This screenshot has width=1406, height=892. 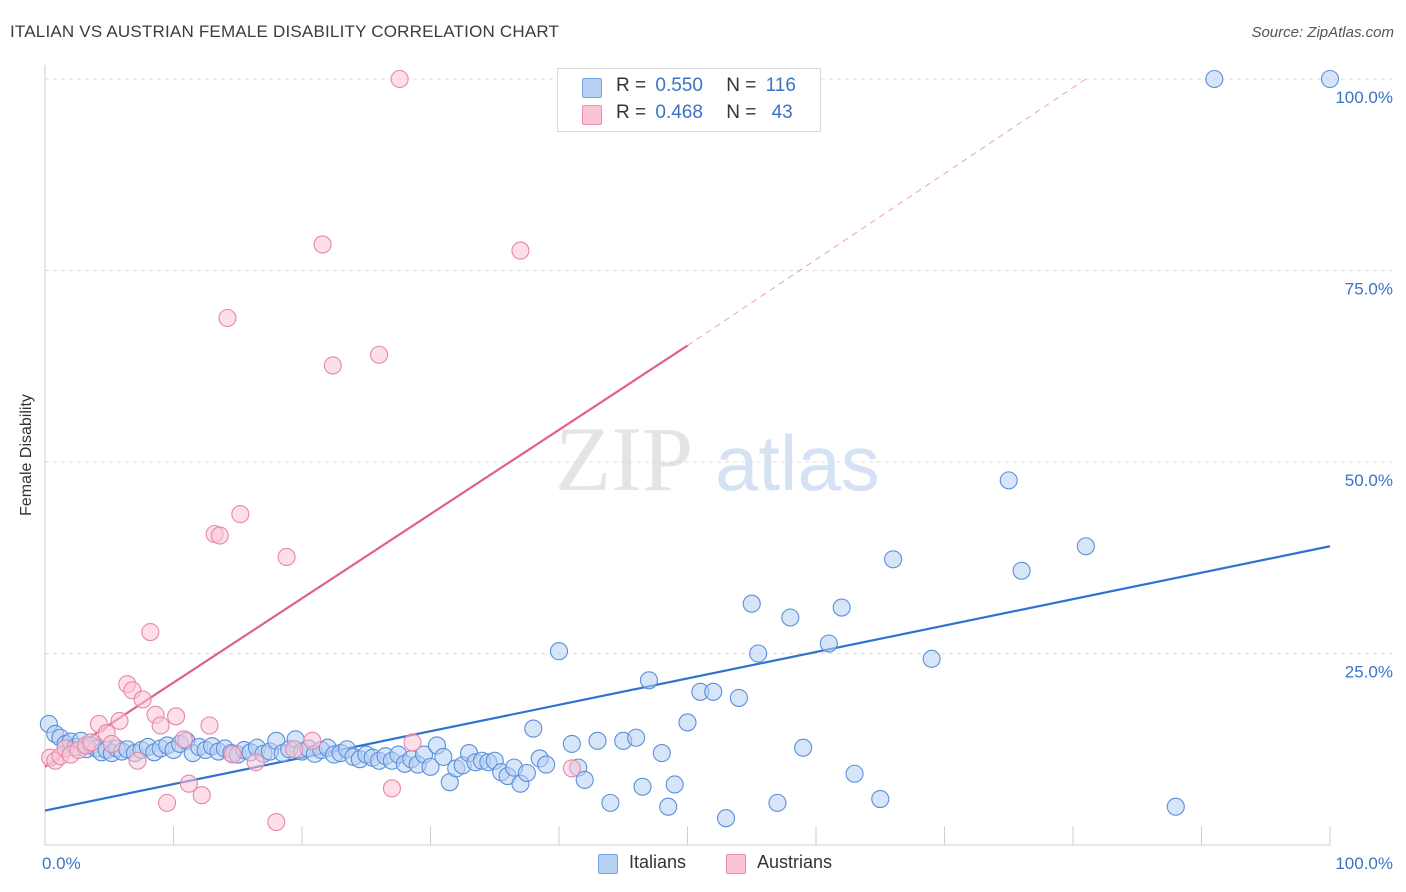 I want to click on watermark-atlas: atlas, so click(x=797, y=463).